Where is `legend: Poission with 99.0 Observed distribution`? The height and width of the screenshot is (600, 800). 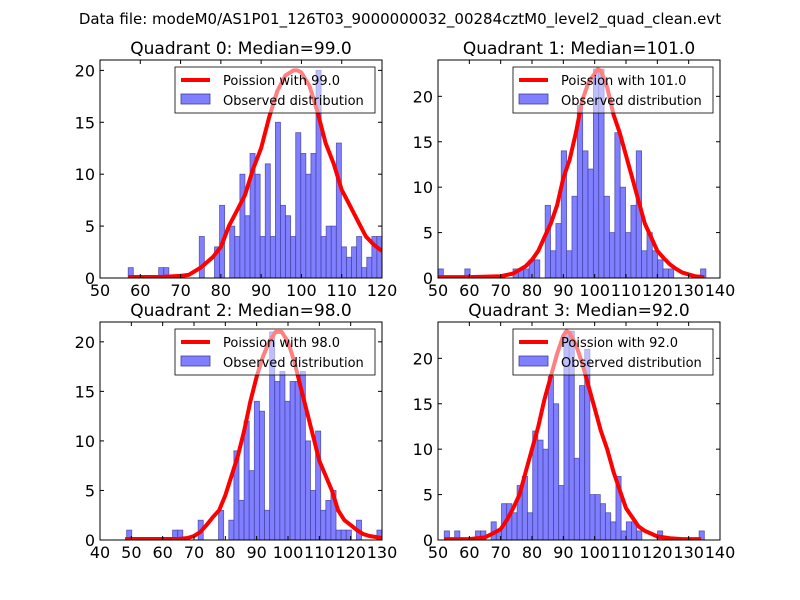 legend: Poission with 99.0 Observed distribution is located at coordinates (275, 90).